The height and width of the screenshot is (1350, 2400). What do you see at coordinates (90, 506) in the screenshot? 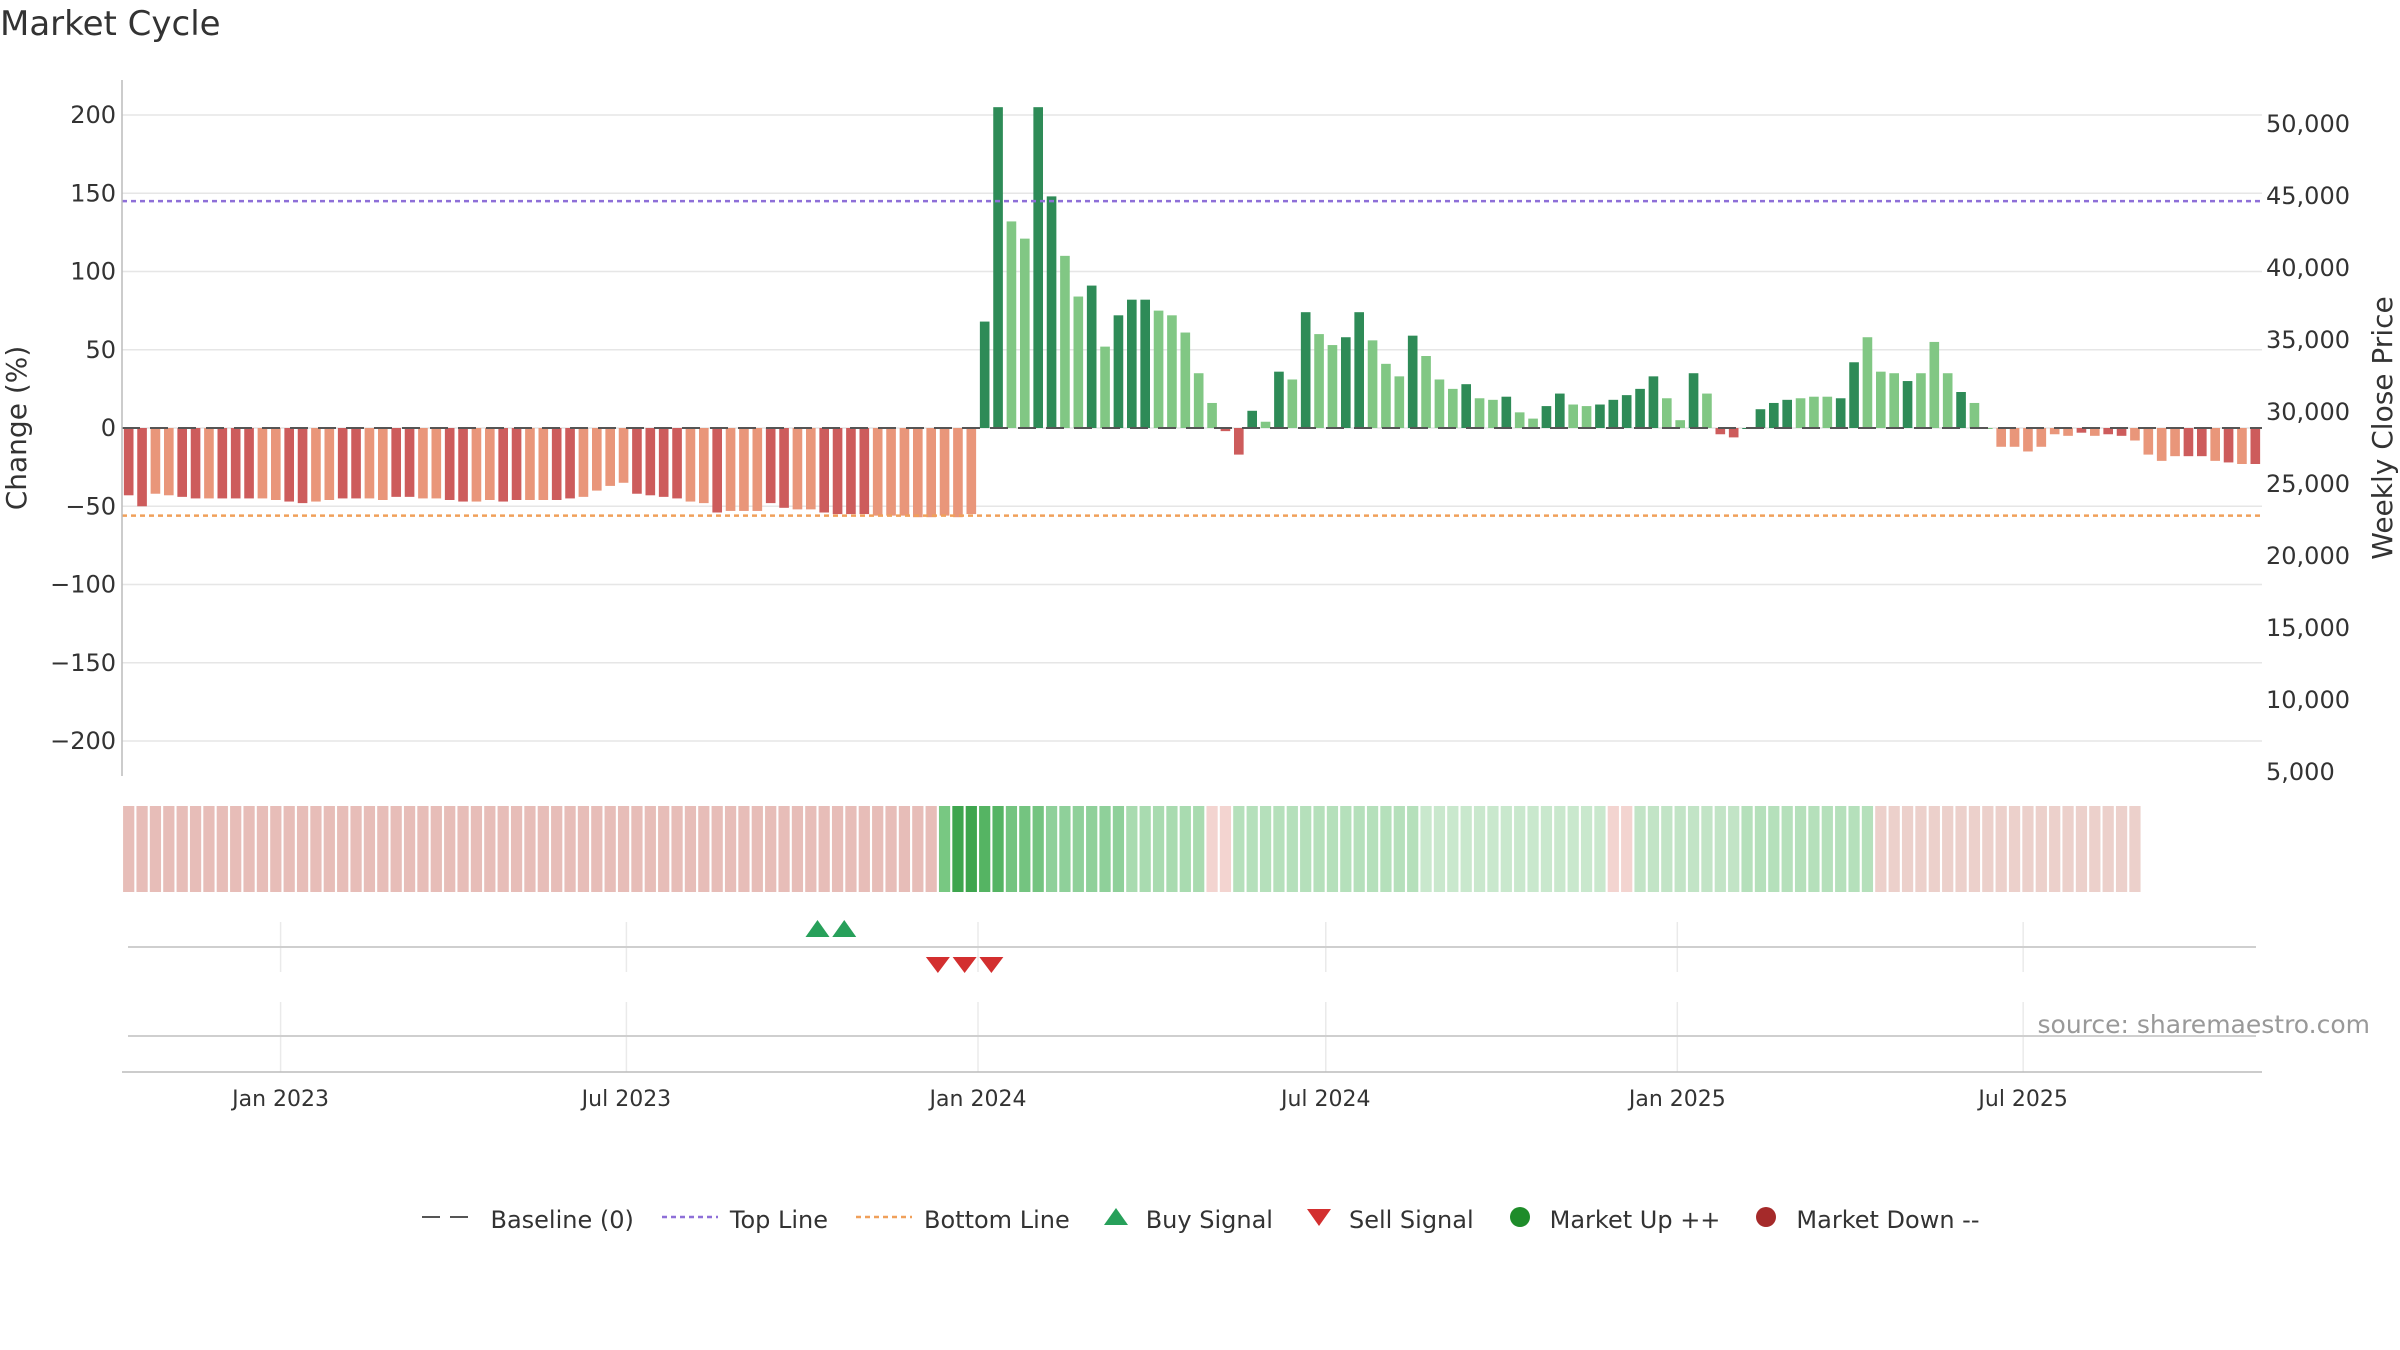
I see `y-tick-label: −50` at bounding box center [90, 506].